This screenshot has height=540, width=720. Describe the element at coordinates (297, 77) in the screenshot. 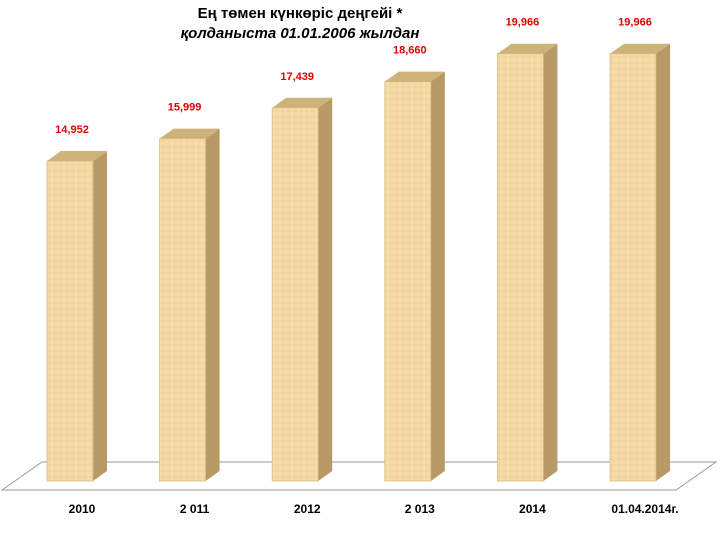

I see `data-label: 17,439` at that location.